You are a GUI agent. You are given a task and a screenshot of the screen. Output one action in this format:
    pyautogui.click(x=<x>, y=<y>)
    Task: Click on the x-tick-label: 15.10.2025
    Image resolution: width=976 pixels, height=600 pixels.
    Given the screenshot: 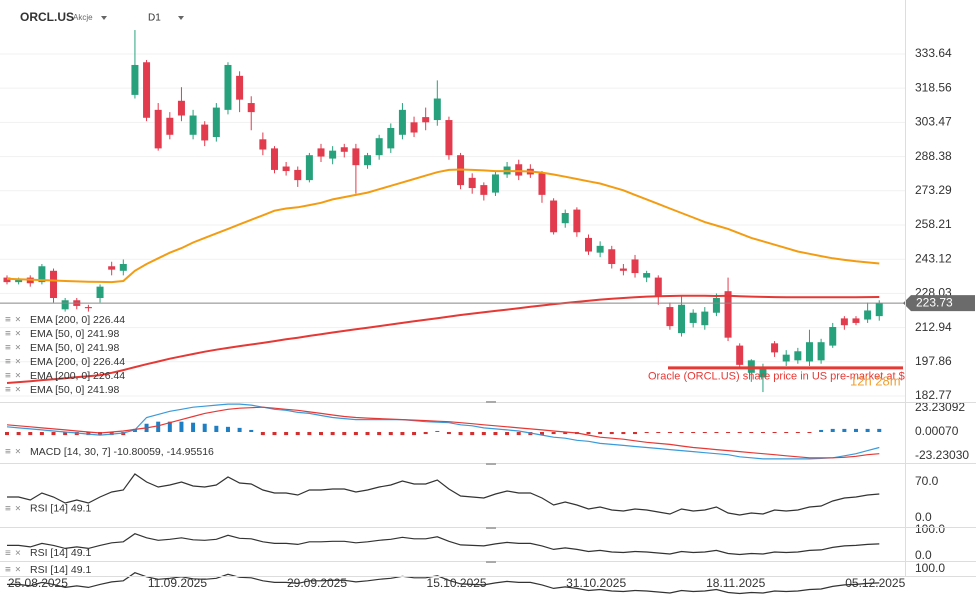 What is the action you would take?
    pyautogui.click(x=457, y=583)
    